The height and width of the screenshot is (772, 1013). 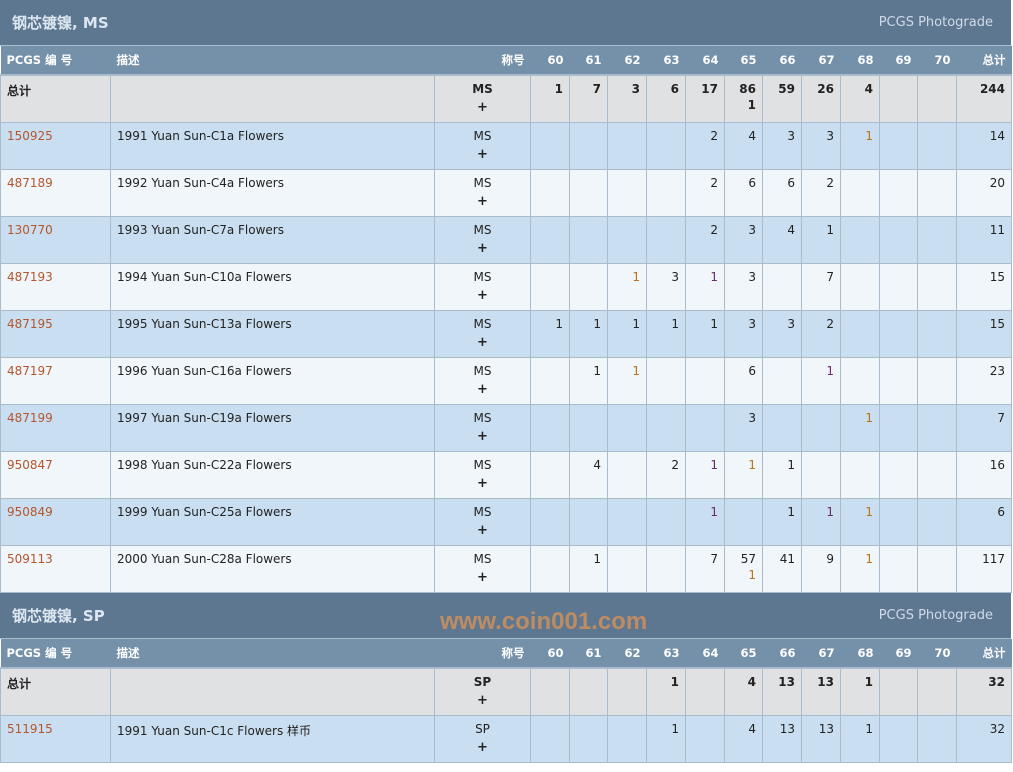 What do you see at coordinates (830, 559) in the screenshot?
I see `grade-count: 9` at bounding box center [830, 559].